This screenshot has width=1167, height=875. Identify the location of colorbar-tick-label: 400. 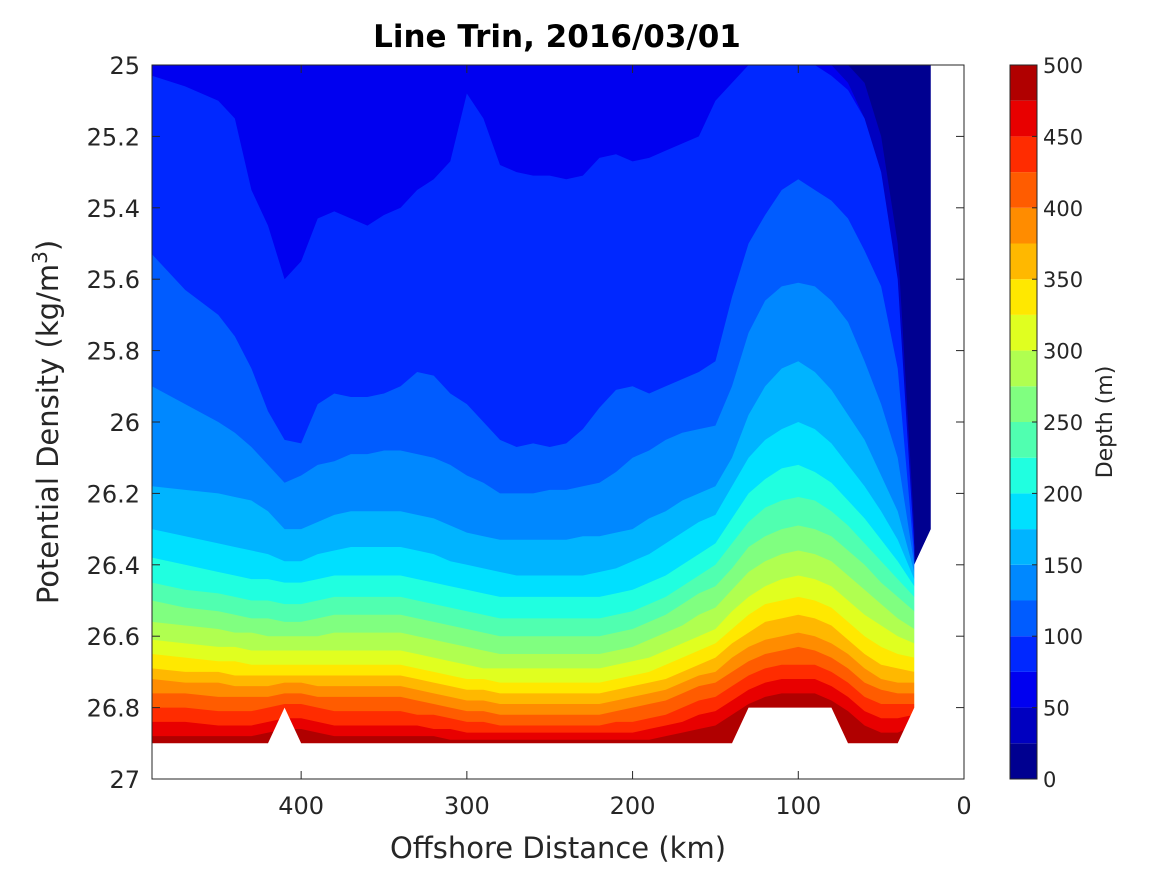
(1063, 209).